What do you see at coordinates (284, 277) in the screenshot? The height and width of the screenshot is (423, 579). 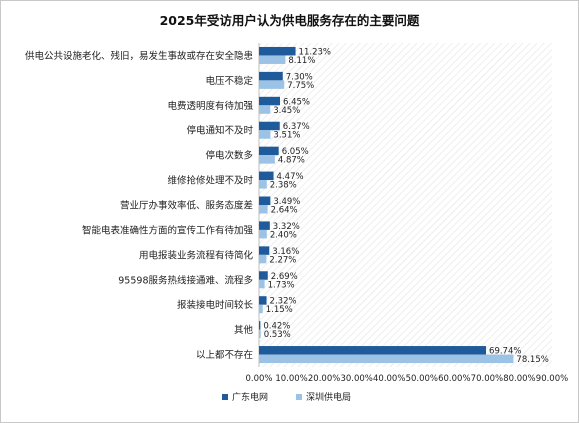 I see `value-label-guangdong: 2.69%` at bounding box center [284, 277].